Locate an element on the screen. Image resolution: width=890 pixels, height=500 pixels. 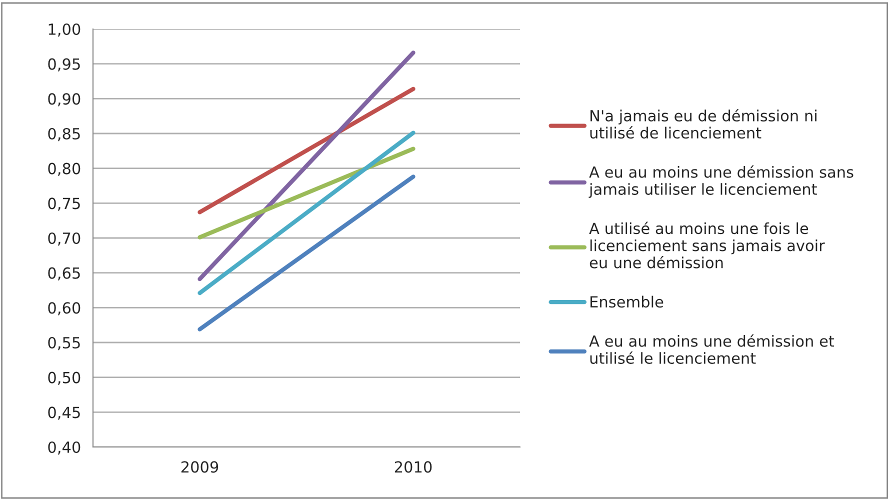
x-tick-label: 2009 is located at coordinates (199, 467).